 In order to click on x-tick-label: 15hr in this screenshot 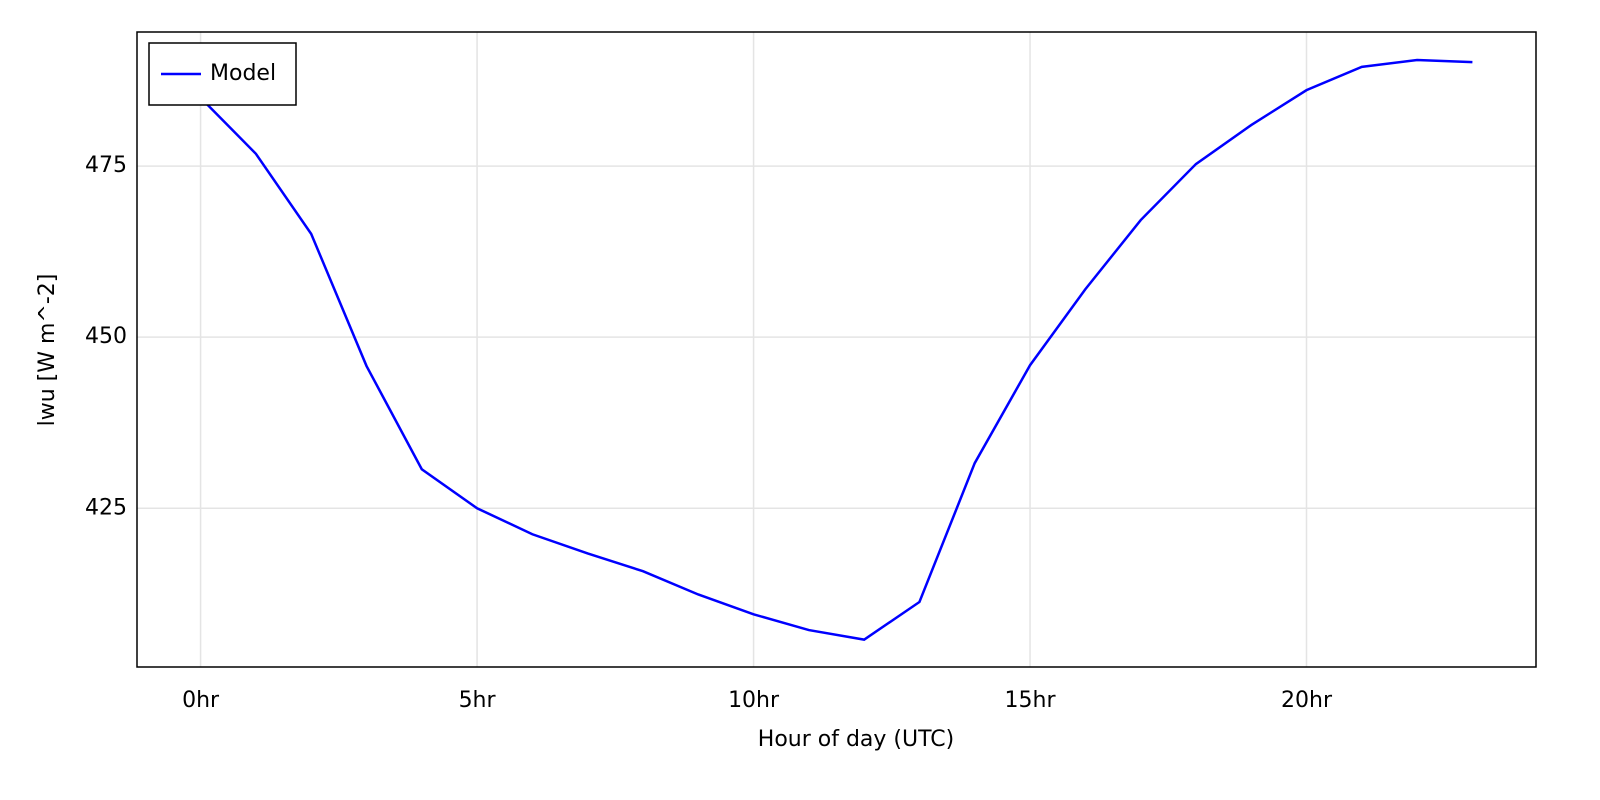, I will do `click(1031, 700)`.